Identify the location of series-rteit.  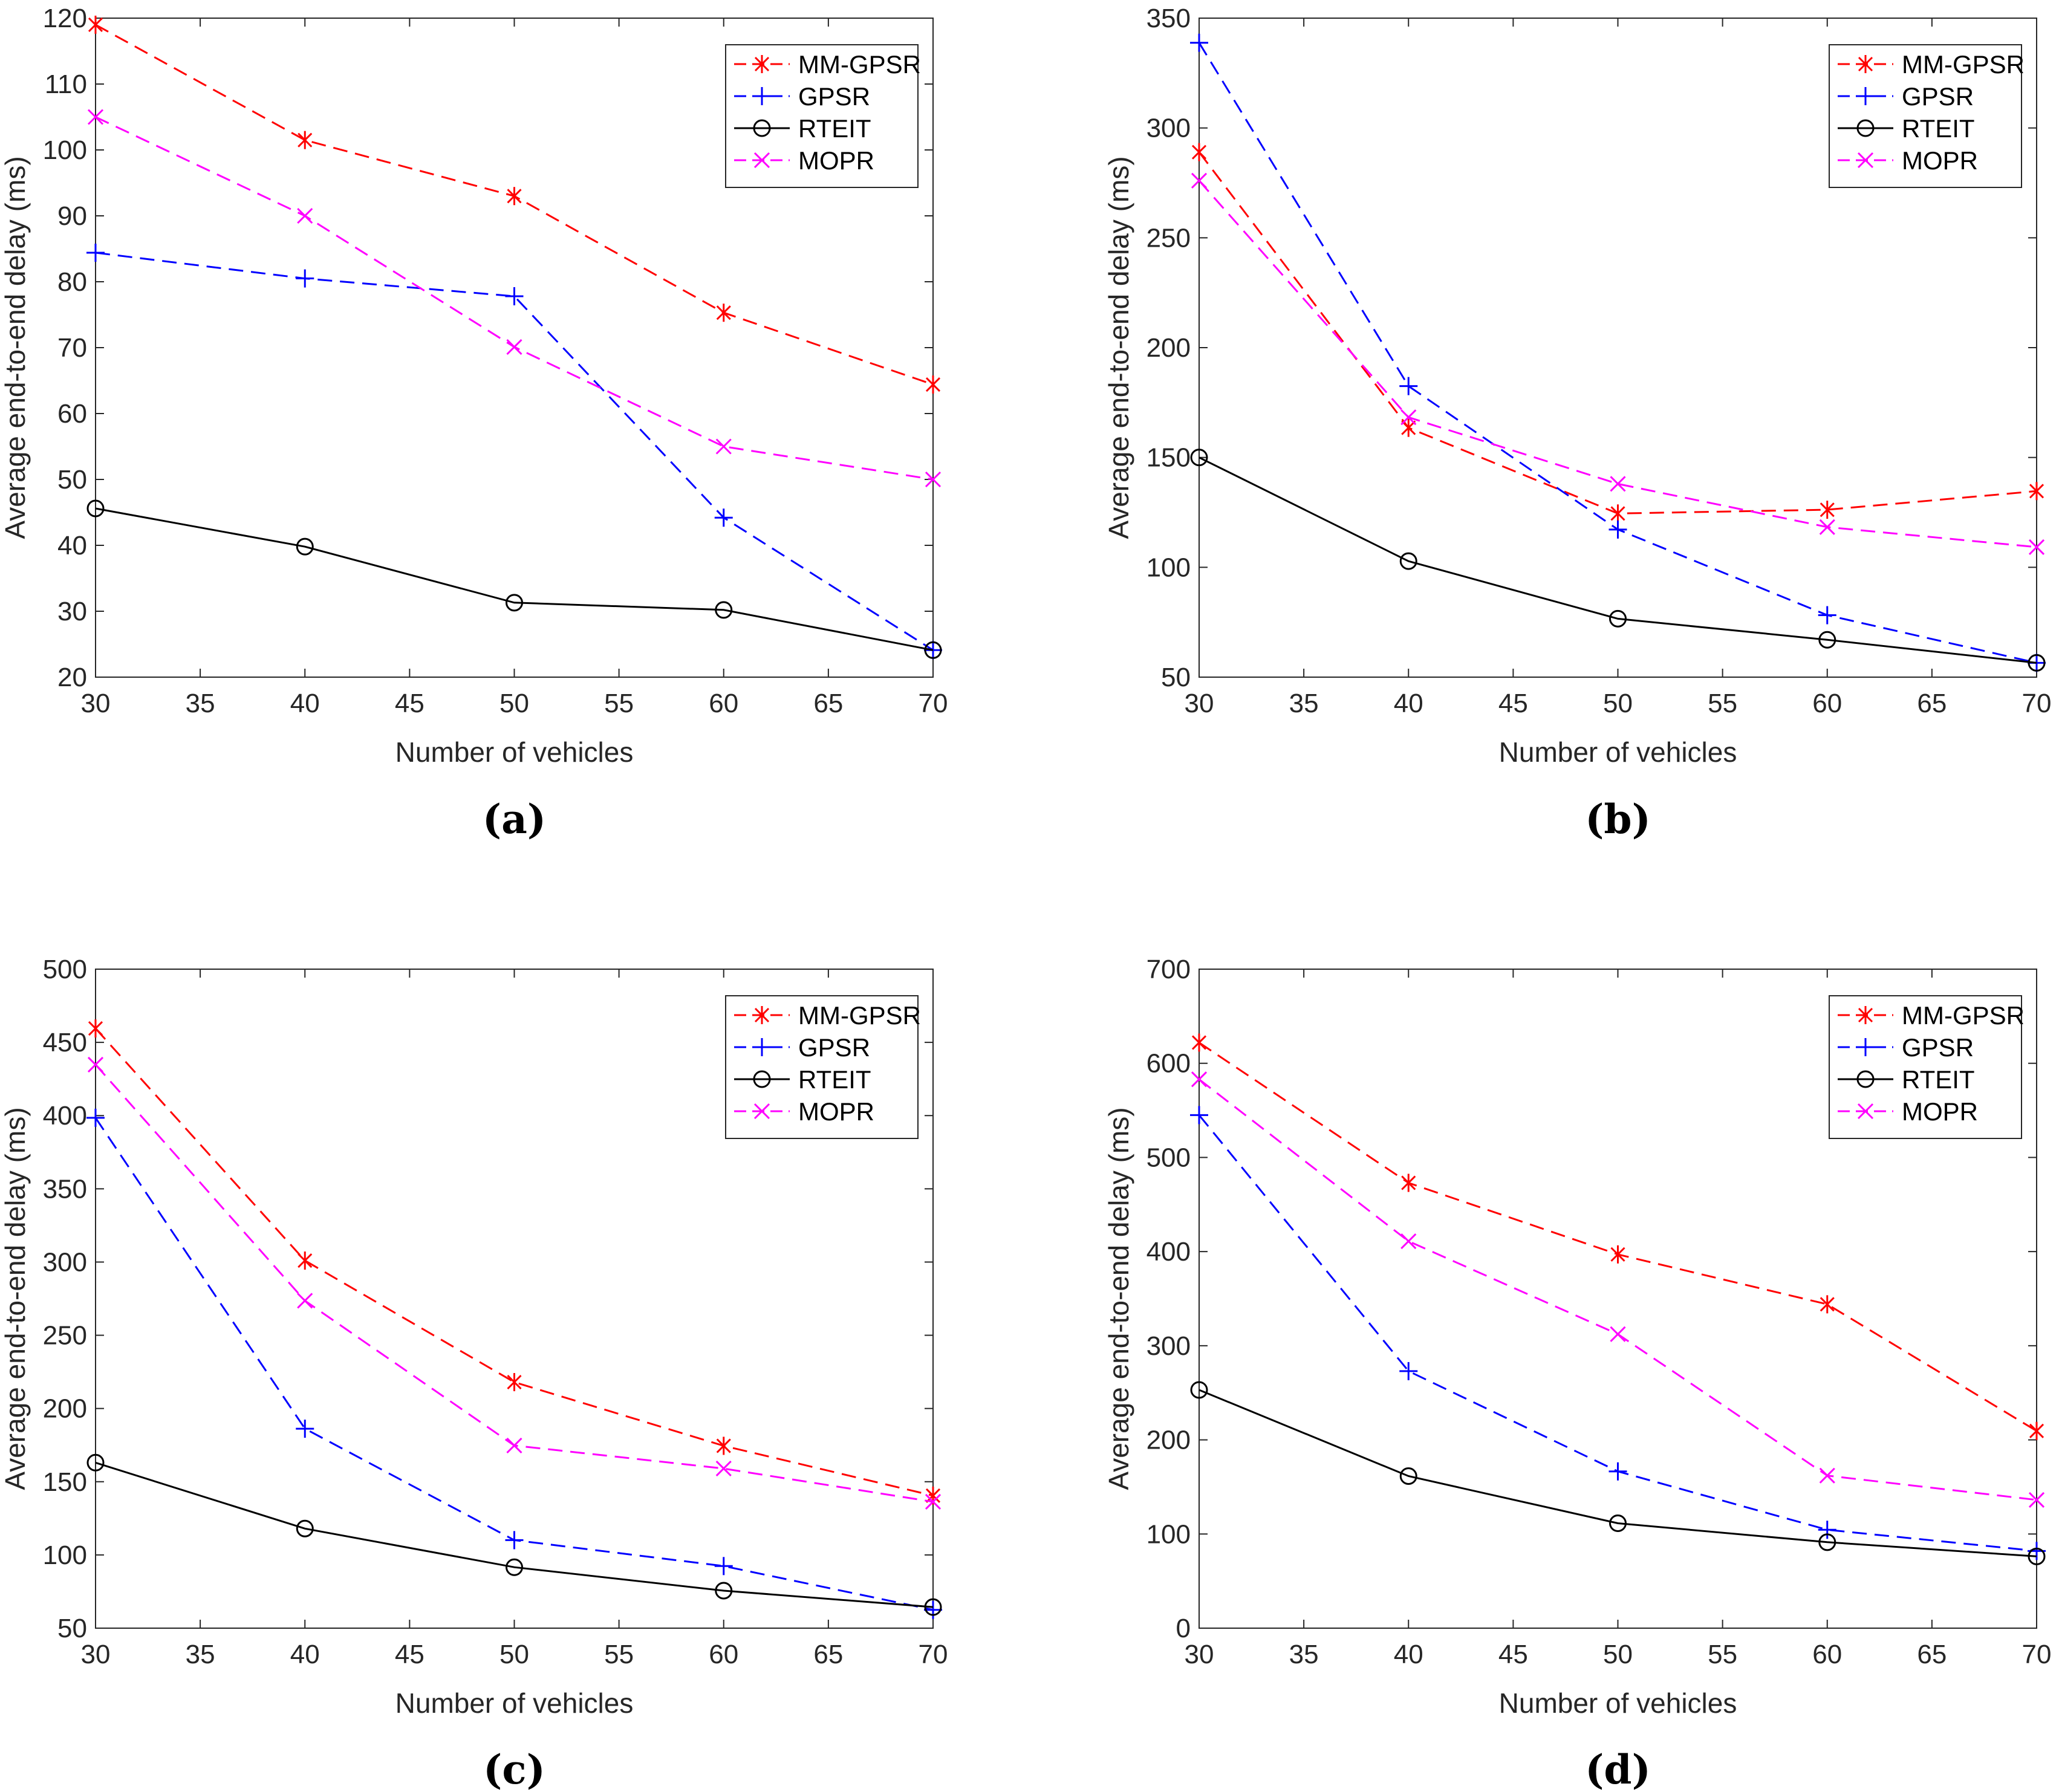
(514, 579).